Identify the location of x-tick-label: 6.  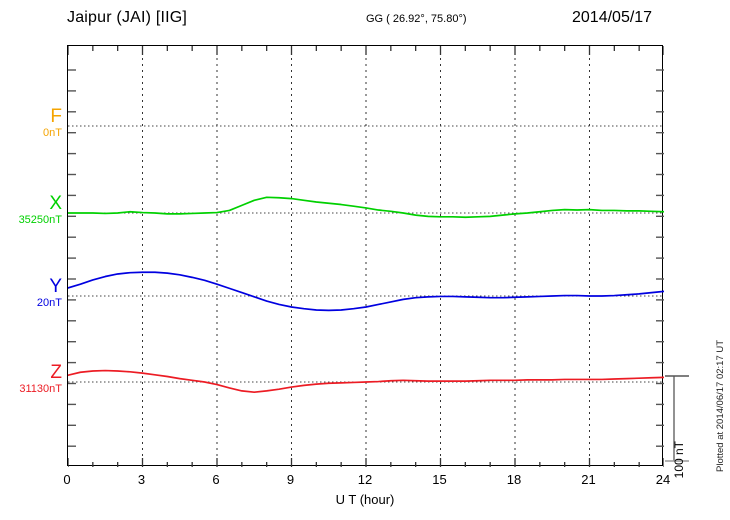
(216, 479).